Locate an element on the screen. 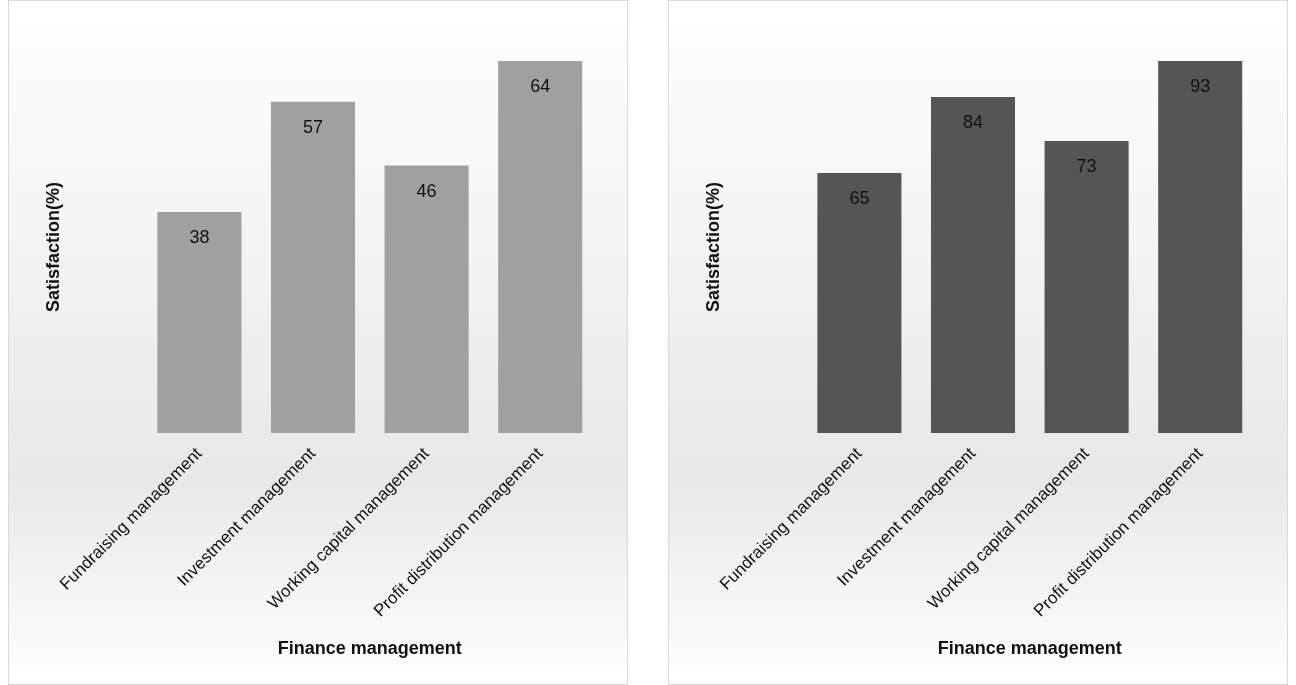 This screenshot has height=685, width=1296. data-label: 93 is located at coordinates (1200, 85).